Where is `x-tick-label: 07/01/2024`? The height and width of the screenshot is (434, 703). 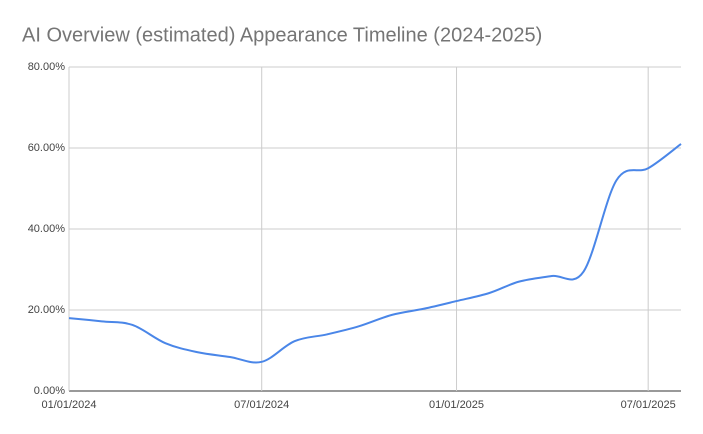 x-tick-label: 07/01/2024 is located at coordinates (261, 405).